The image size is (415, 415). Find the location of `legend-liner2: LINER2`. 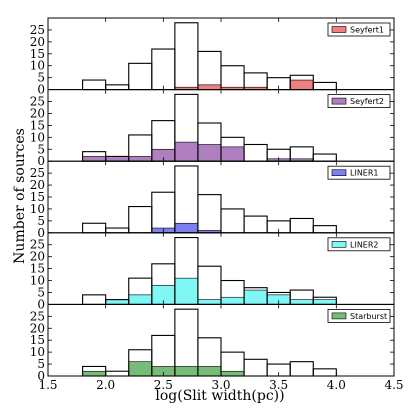

legend-liner2: LINER2 is located at coordinates (359, 244).